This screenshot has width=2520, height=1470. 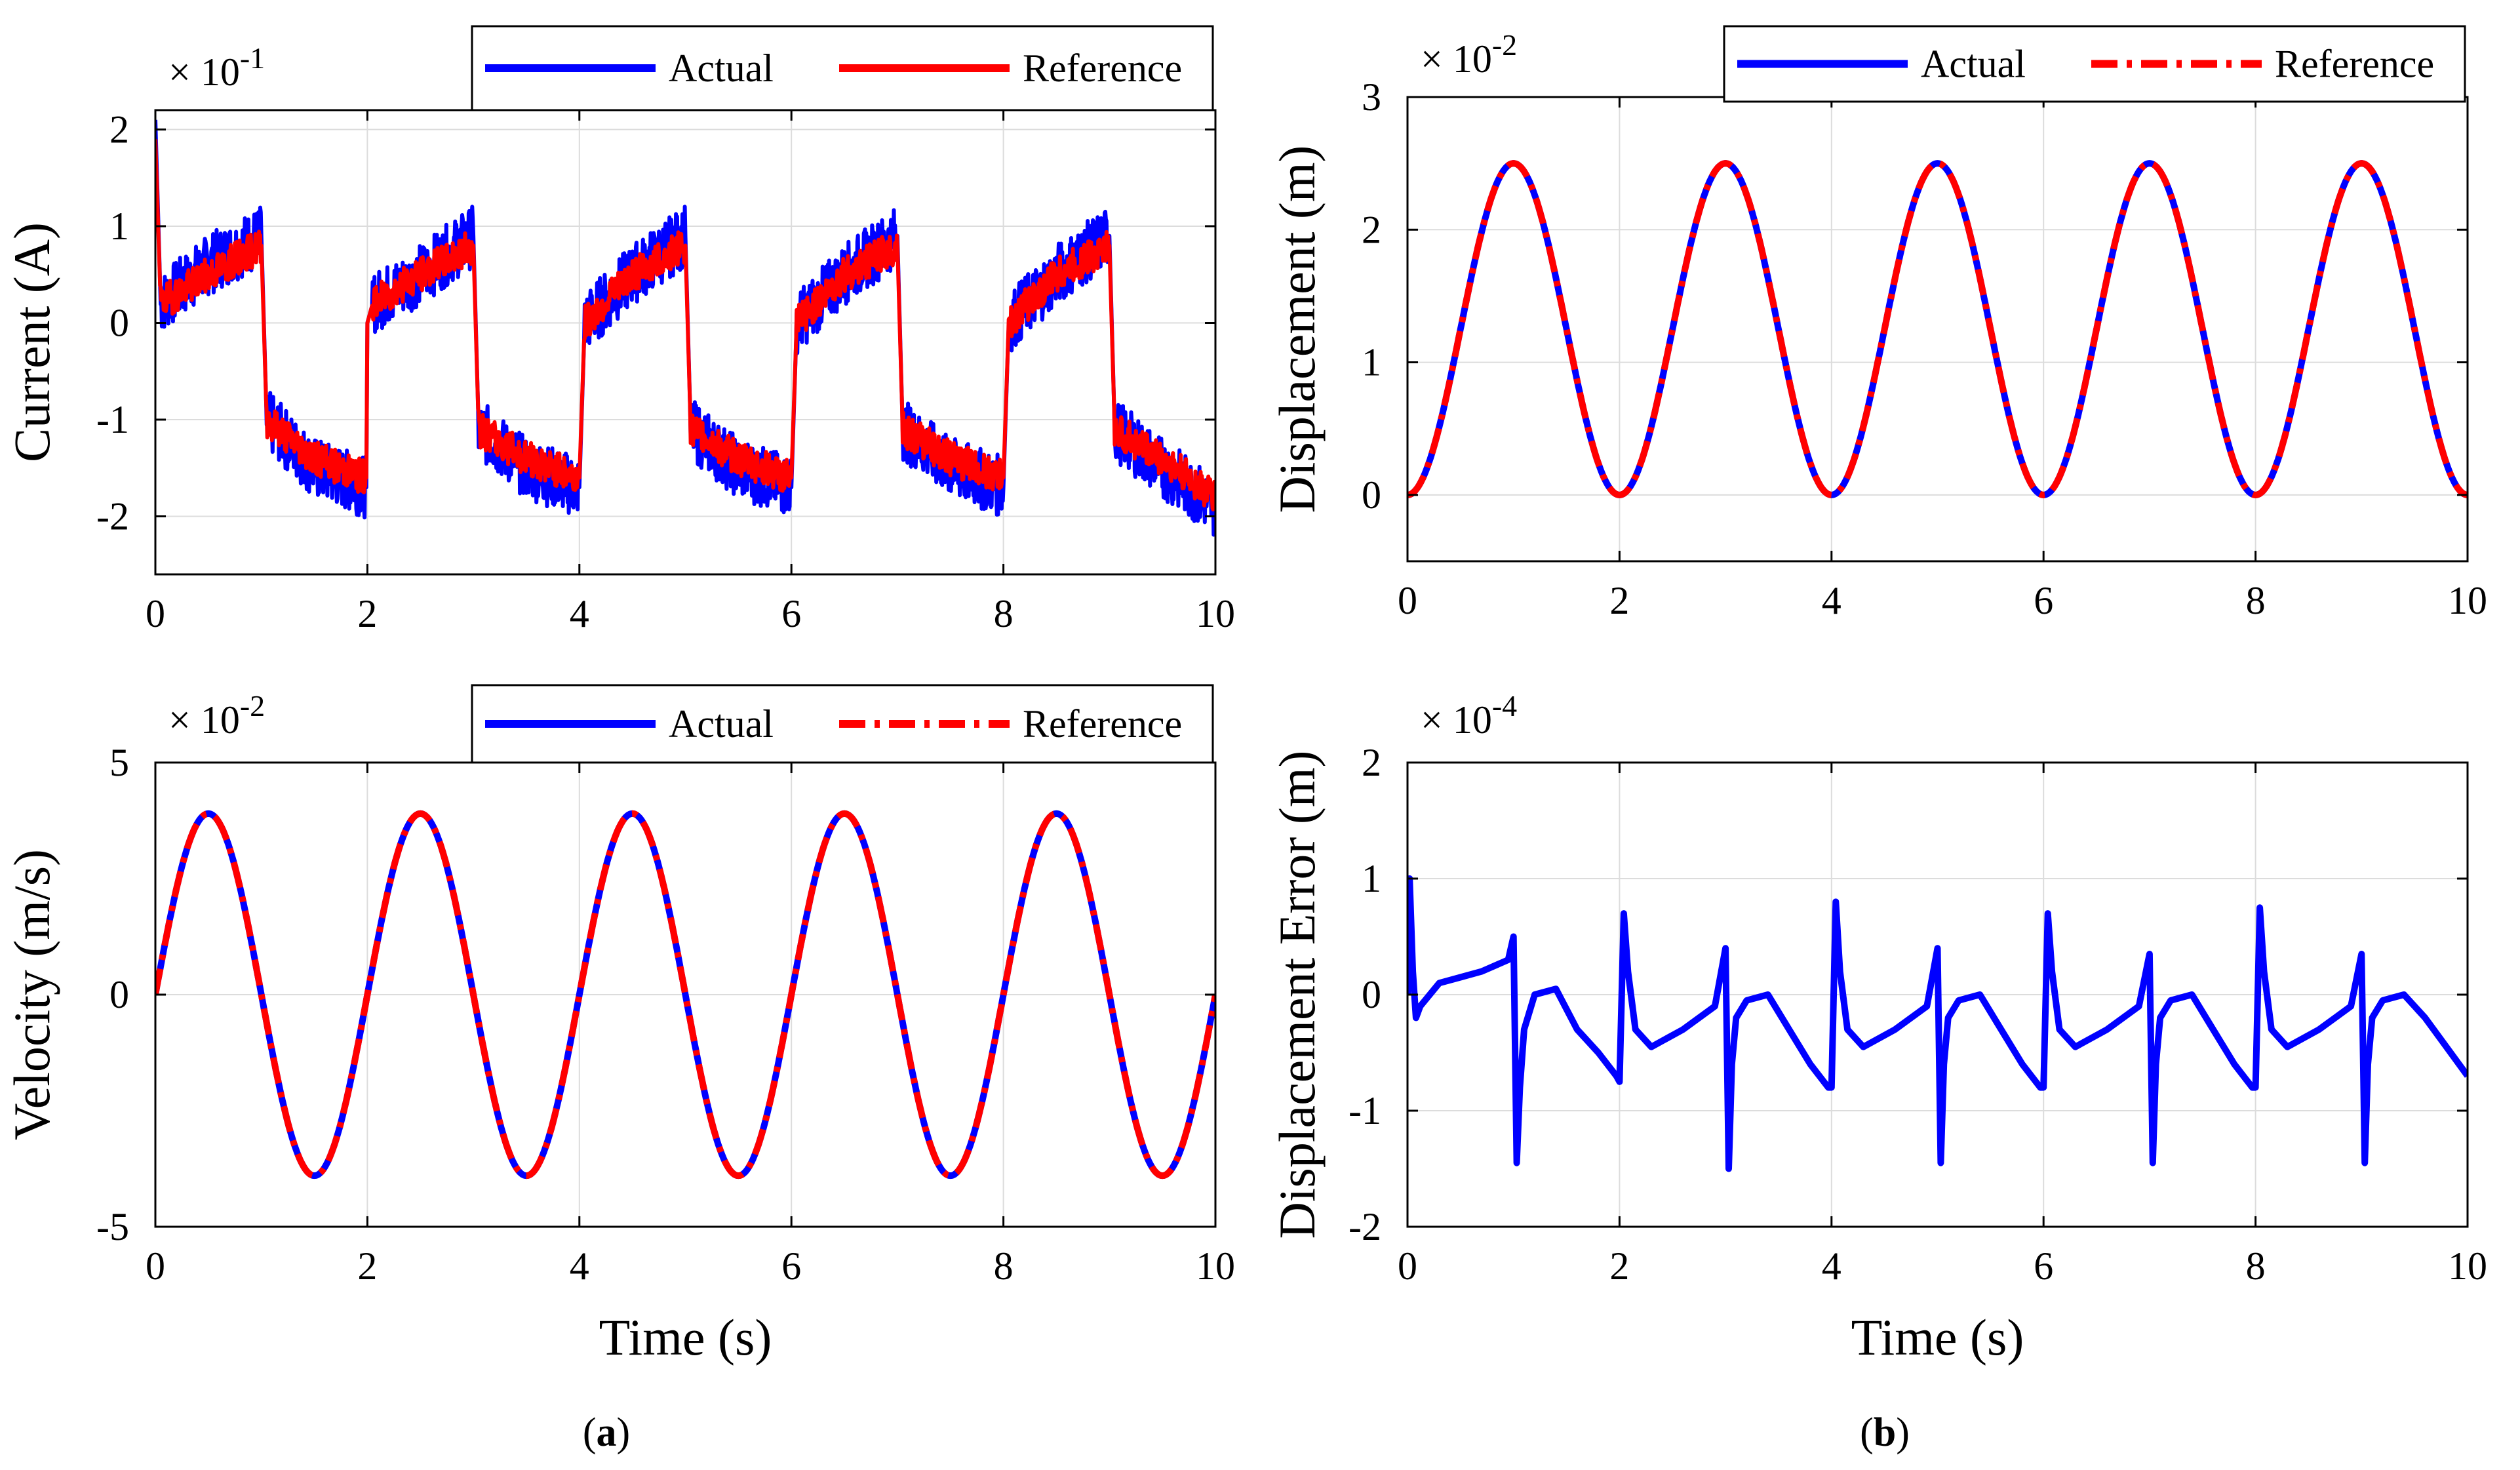 I want to click on y-axis-label: Velocity (m/s), so click(x=31, y=994).